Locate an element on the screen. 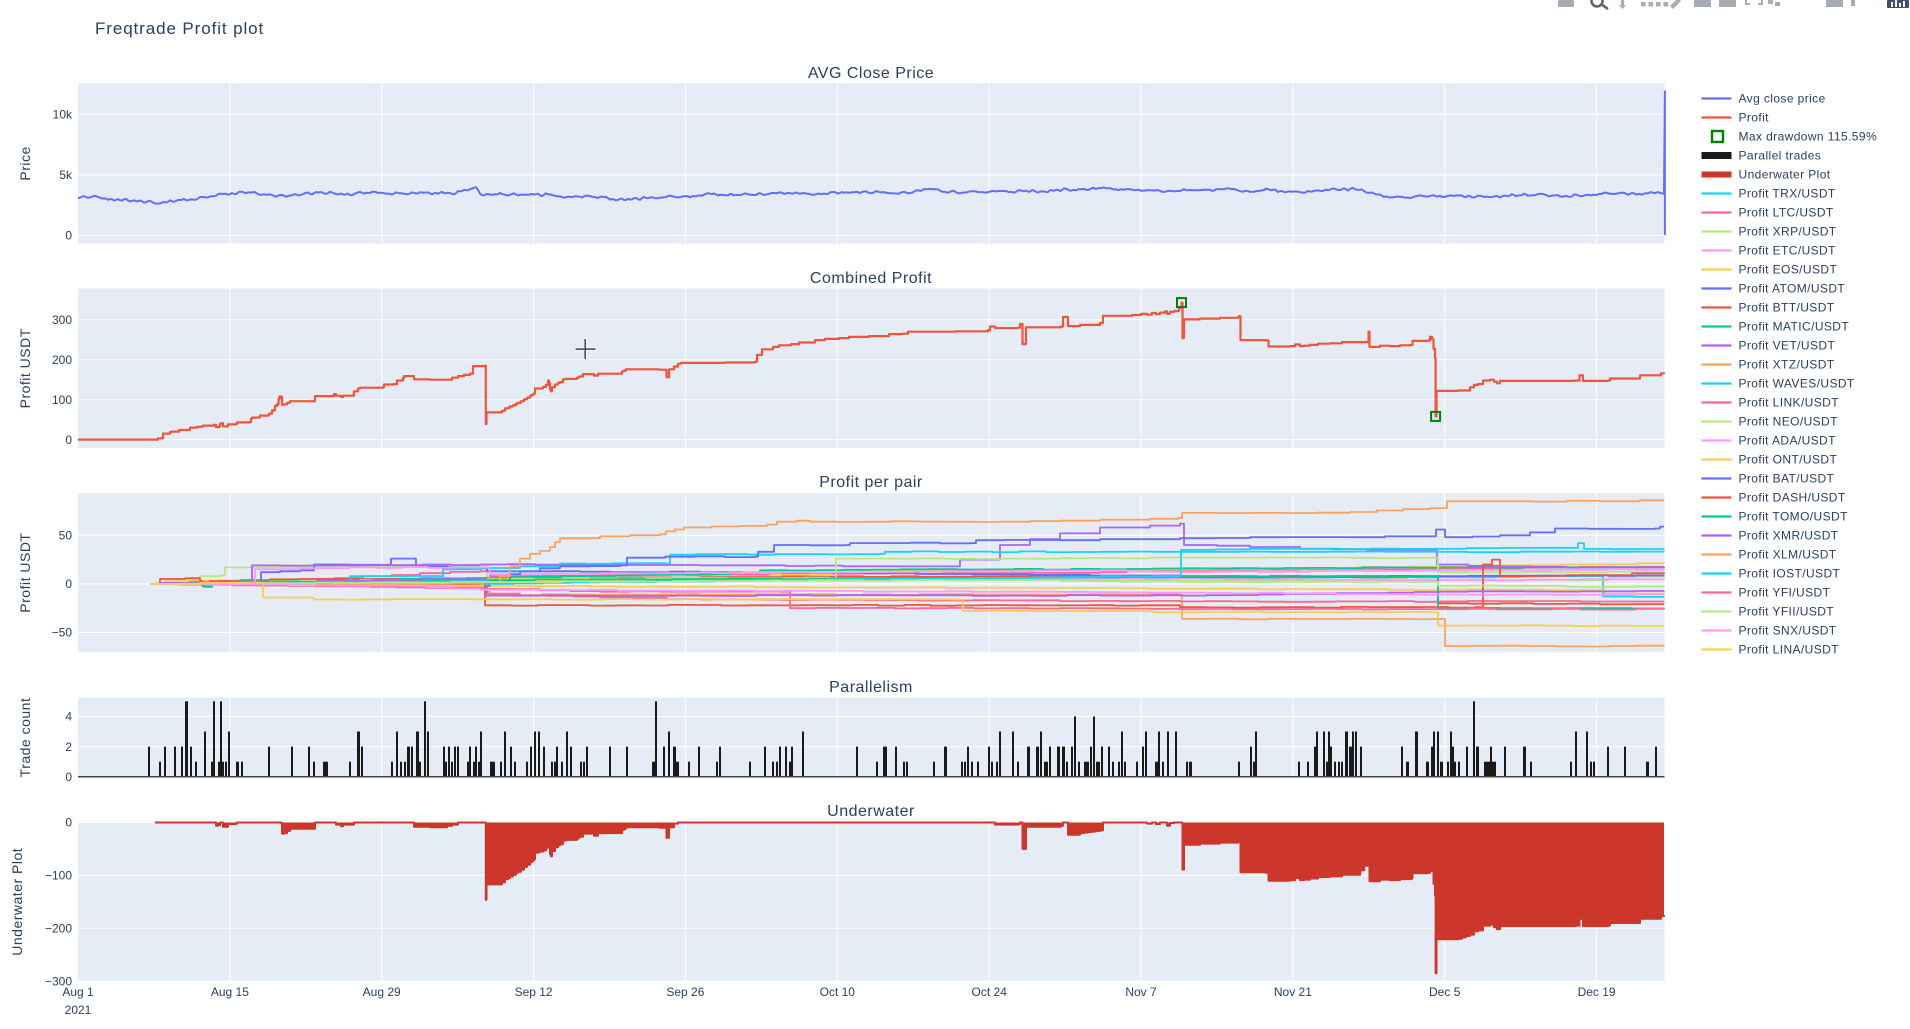  svg-text: Profit ONT/USDT is located at coordinates (1788, 460).